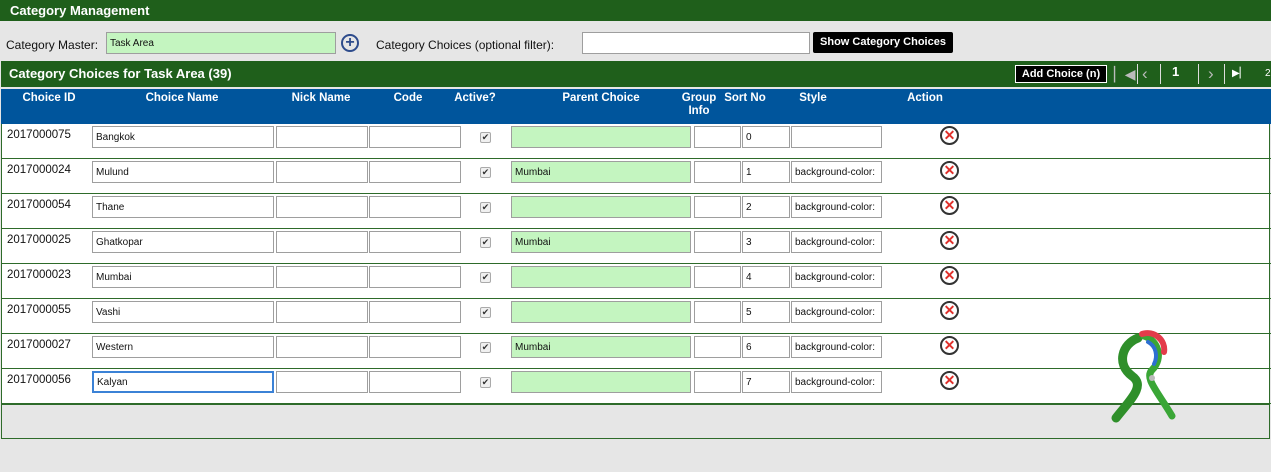  I want to click on category-master-input, so click(221, 43).